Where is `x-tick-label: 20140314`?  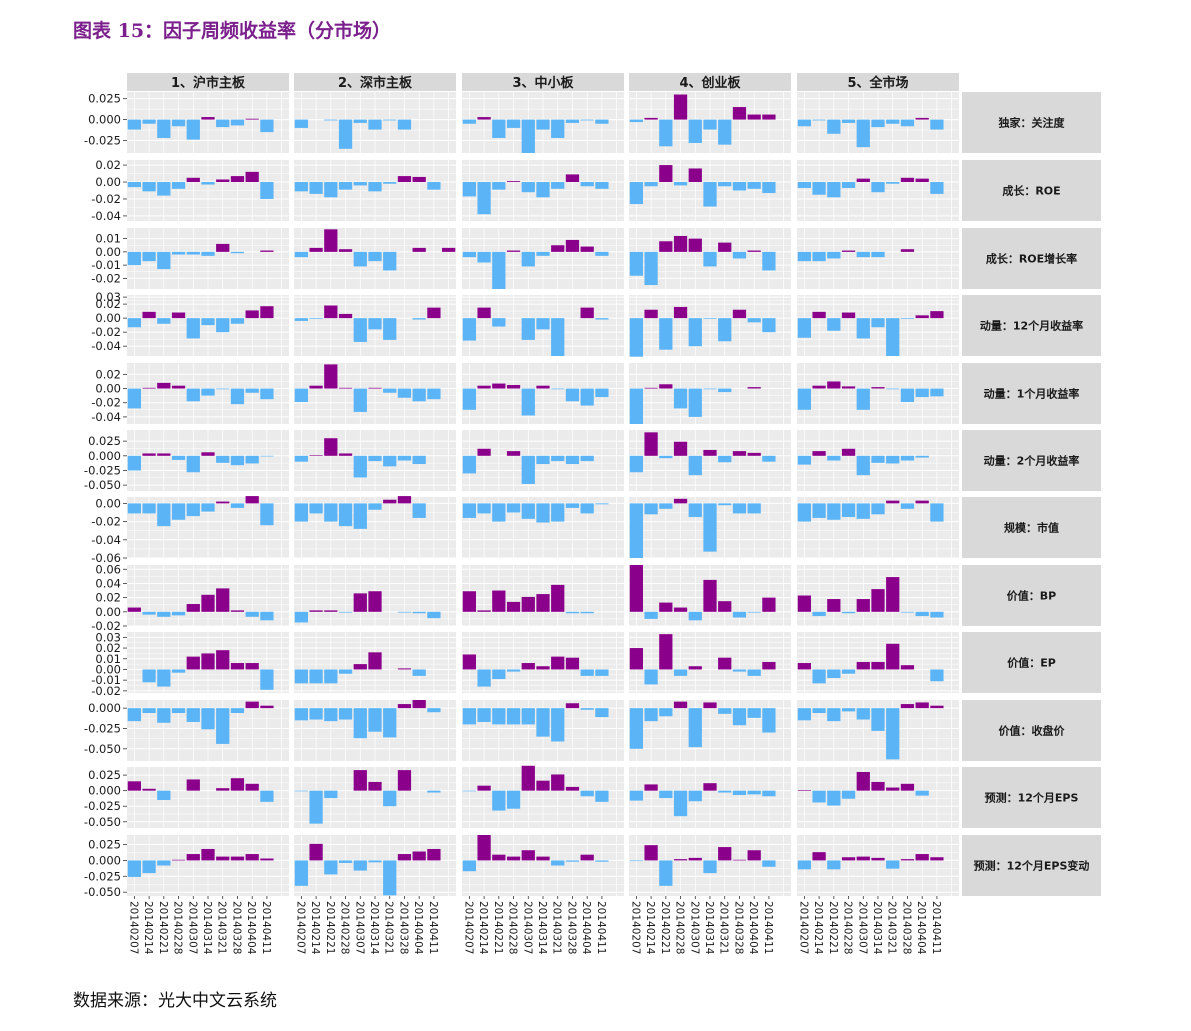 x-tick-label: 20140314 is located at coordinates (877, 928).